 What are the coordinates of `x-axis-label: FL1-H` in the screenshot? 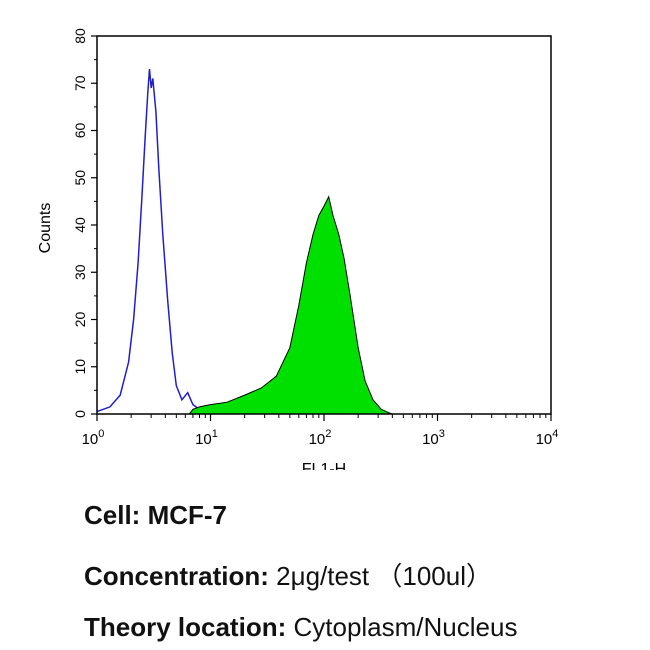 It's located at (324, 465).